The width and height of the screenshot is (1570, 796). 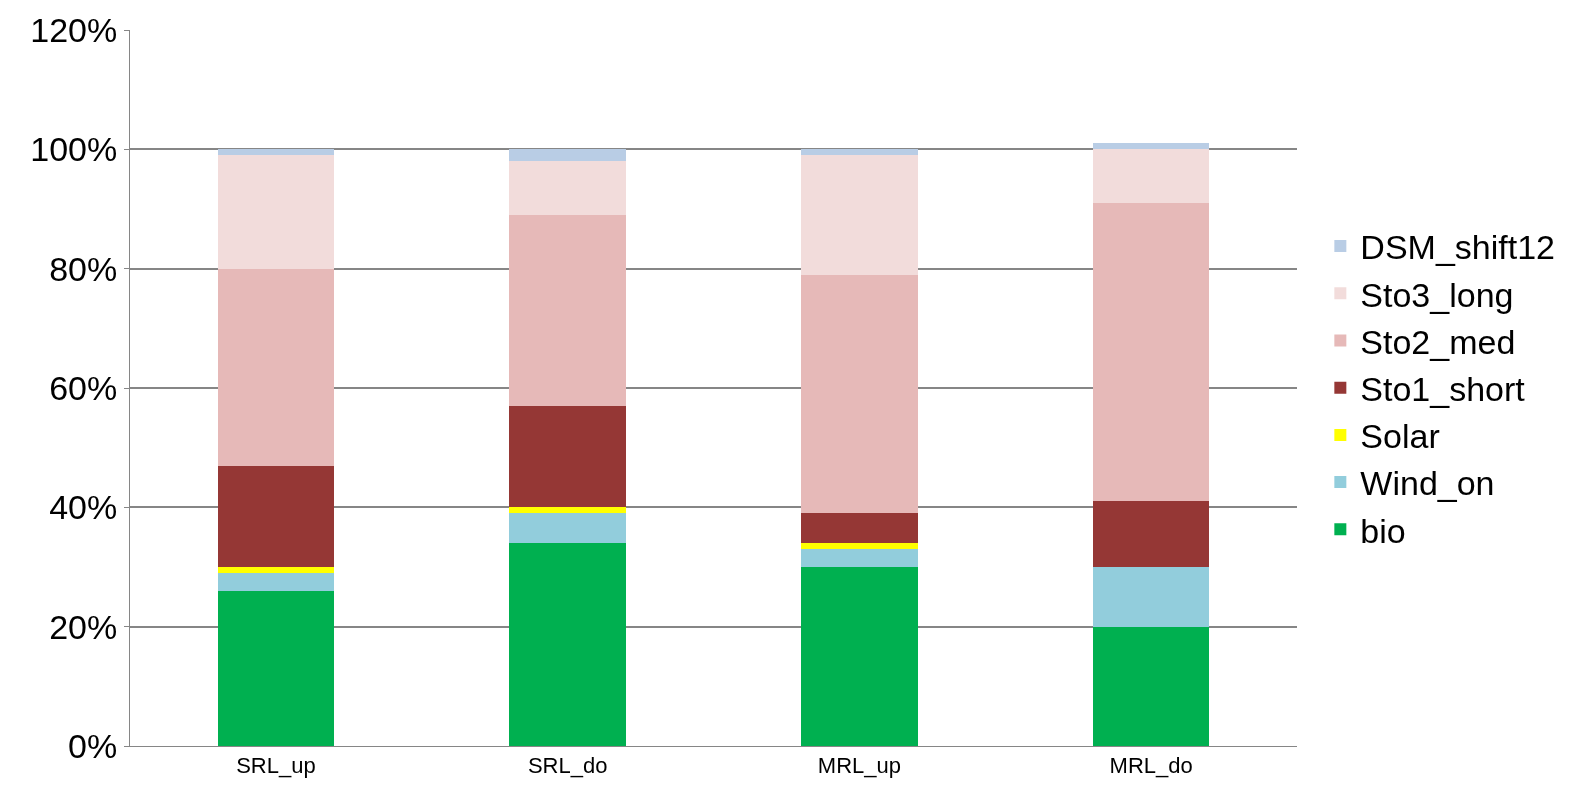 I want to click on x-tick-label: MRL_do, so click(x=1151, y=766).